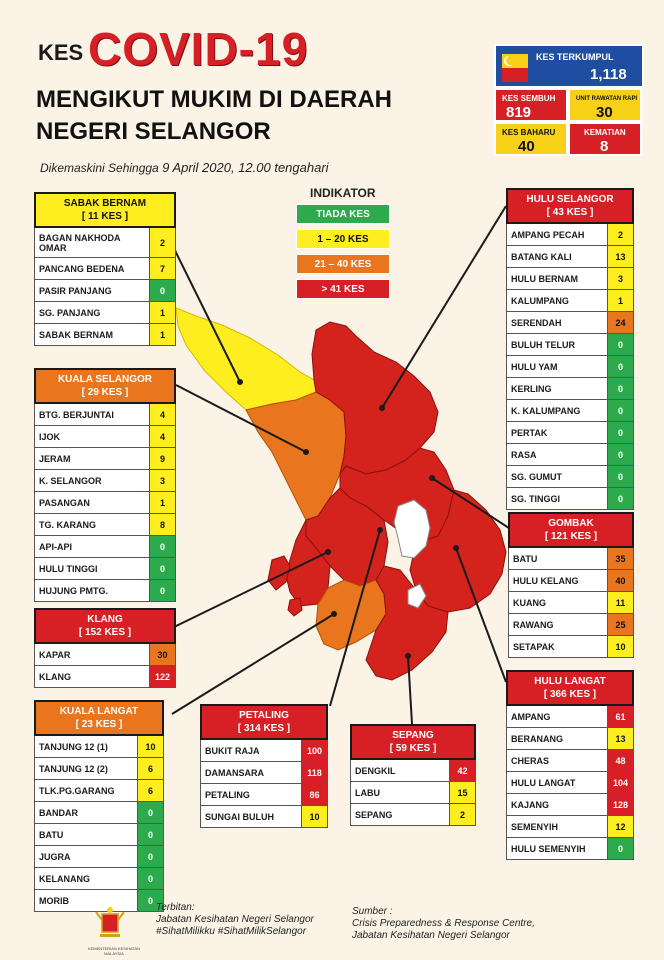 The height and width of the screenshot is (960, 664). I want to click on mukim-case-count: 7, so click(162, 268).